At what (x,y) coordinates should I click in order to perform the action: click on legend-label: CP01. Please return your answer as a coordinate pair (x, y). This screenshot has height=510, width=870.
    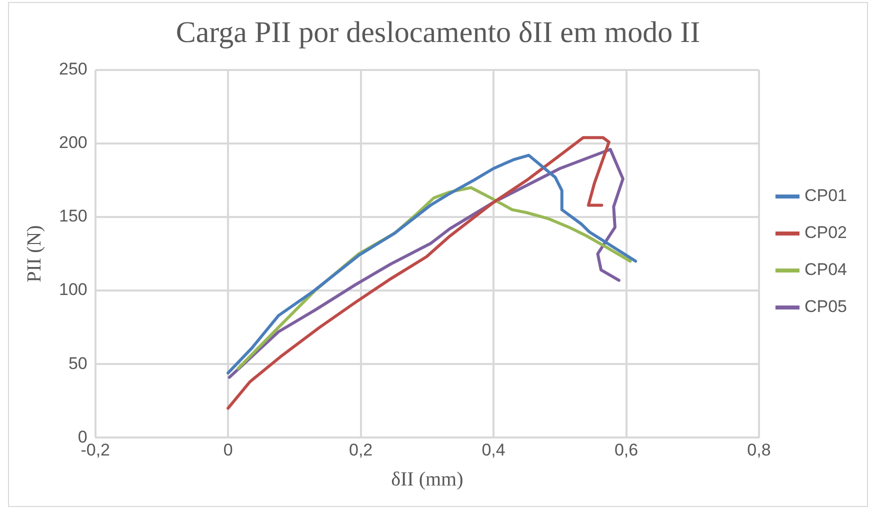
    Looking at the image, I should click on (826, 196).